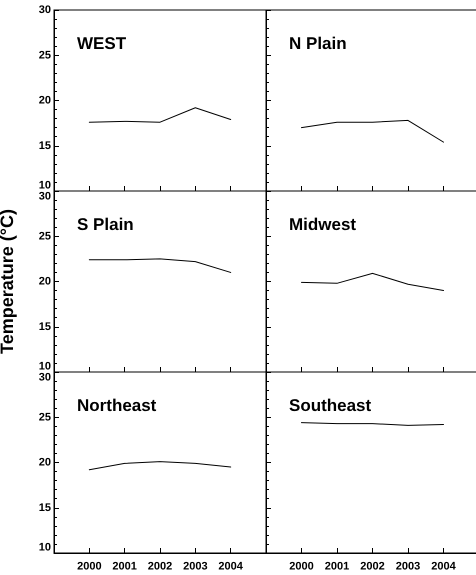 This screenshot has height=575, width=476. Describe the element at coordinates (330, 405) in the screenshot. I see `text: Southeast` at that location.